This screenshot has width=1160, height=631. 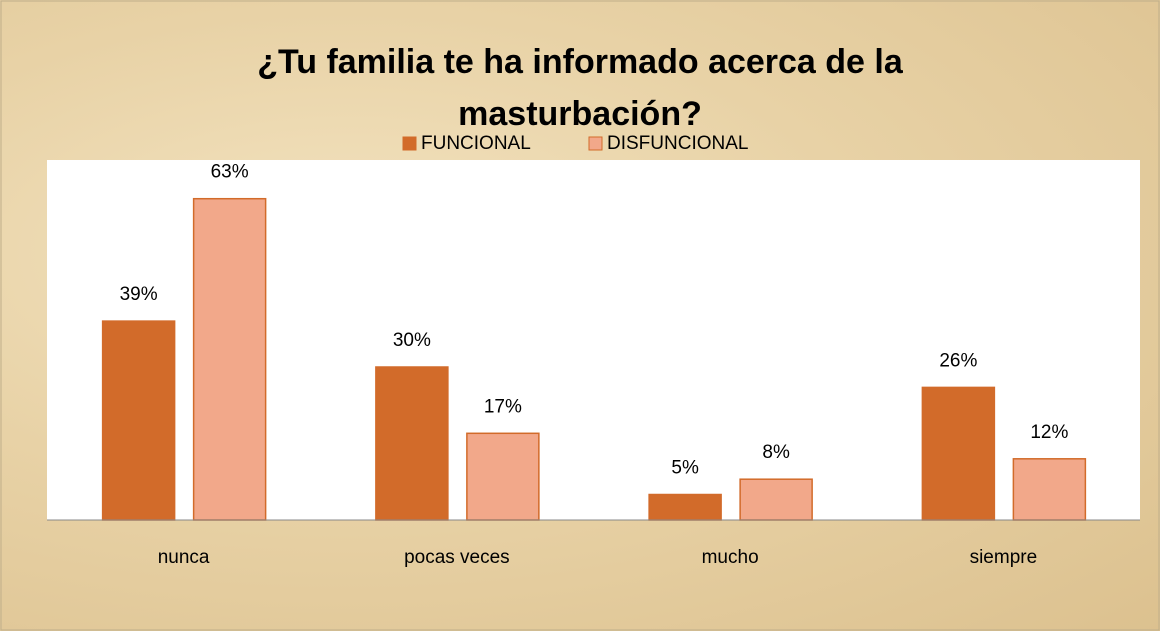 What do you see at coordinates (457, 557) in the screenshot?
I see `x-tick-label: pocas veces` at bounding box center [457, 557].